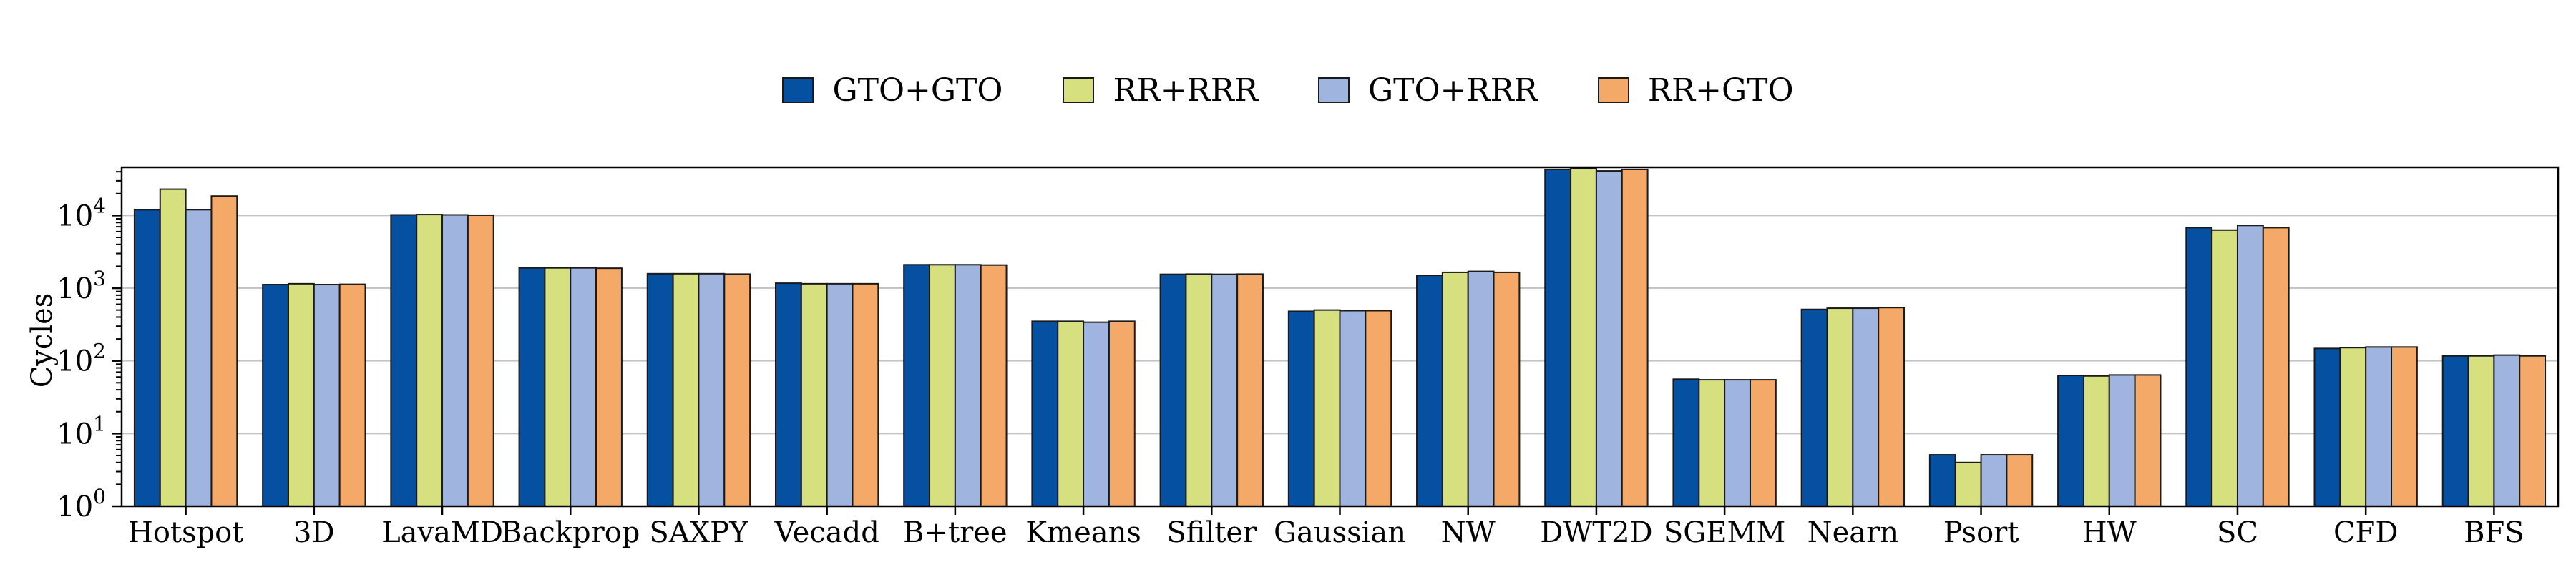 The height and width of the screenshot is (572, 2576). Describe the element at coordinates (994, 385) in the screenshot. I see `bar-b-tree-rr-gto` at that location.